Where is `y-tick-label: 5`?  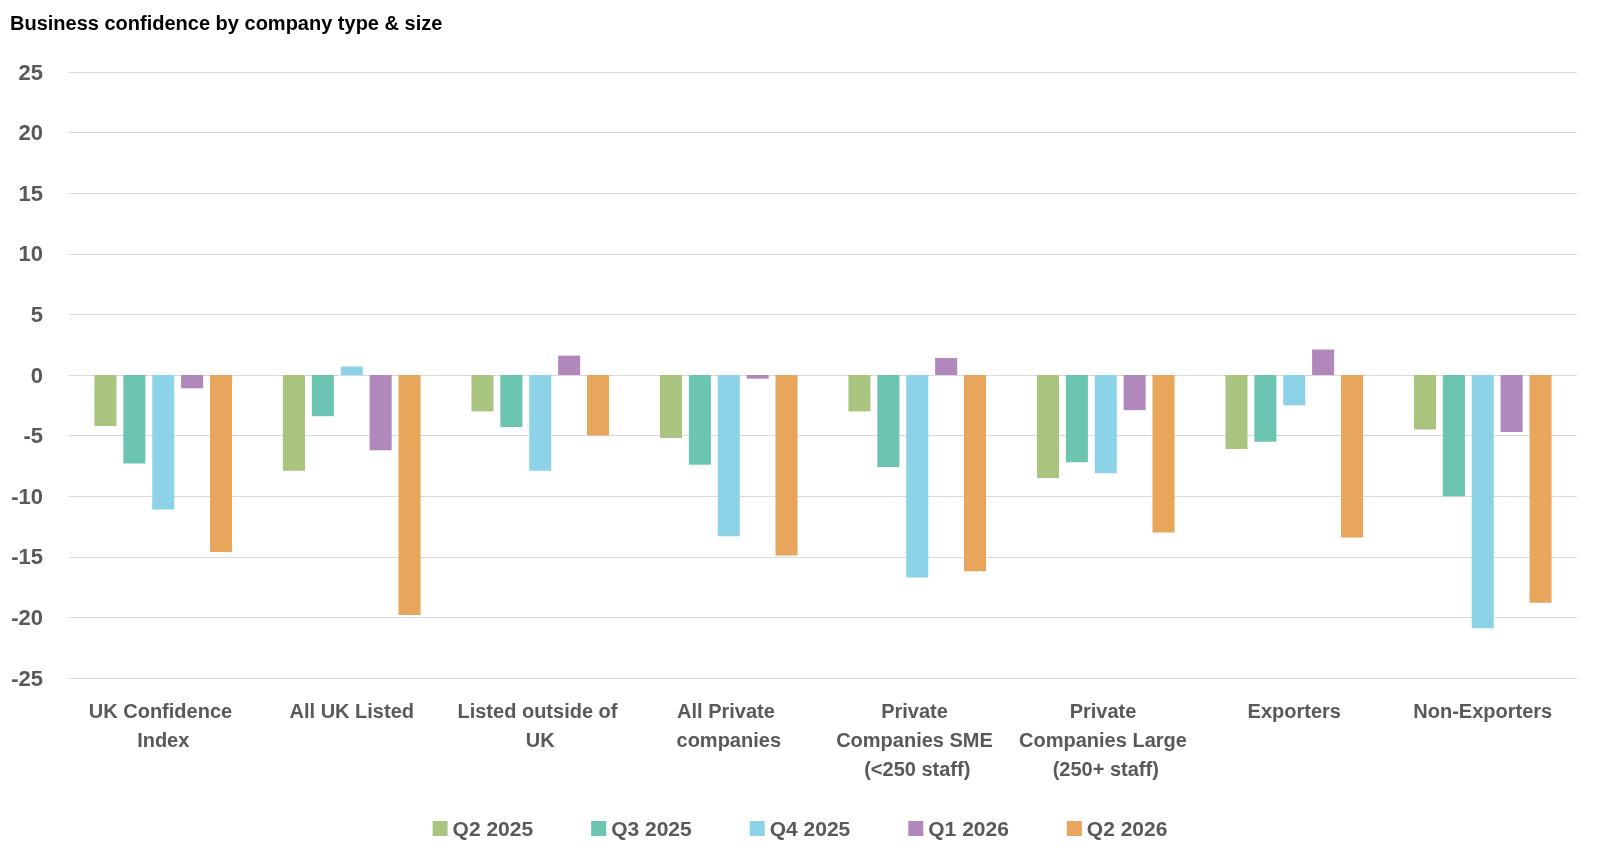 y-tick-label: 5 is located at coordinates (36, 314).